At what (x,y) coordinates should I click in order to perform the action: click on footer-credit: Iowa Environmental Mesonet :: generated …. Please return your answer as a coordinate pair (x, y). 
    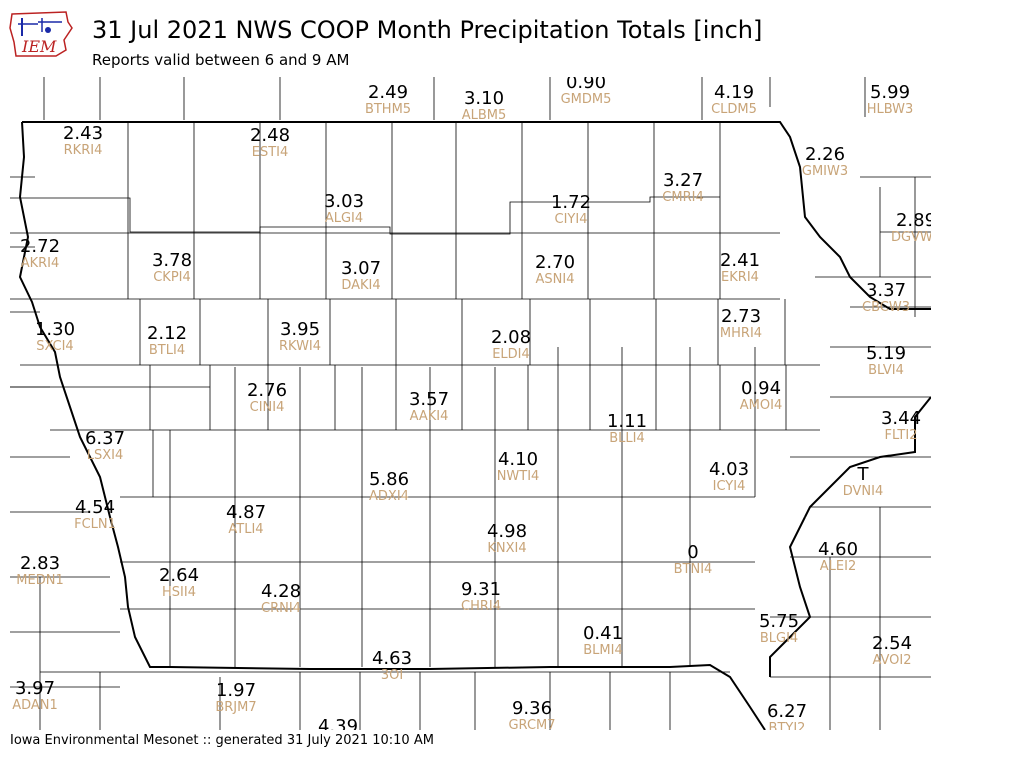
    Looking at the image, I should click on (222, 740).